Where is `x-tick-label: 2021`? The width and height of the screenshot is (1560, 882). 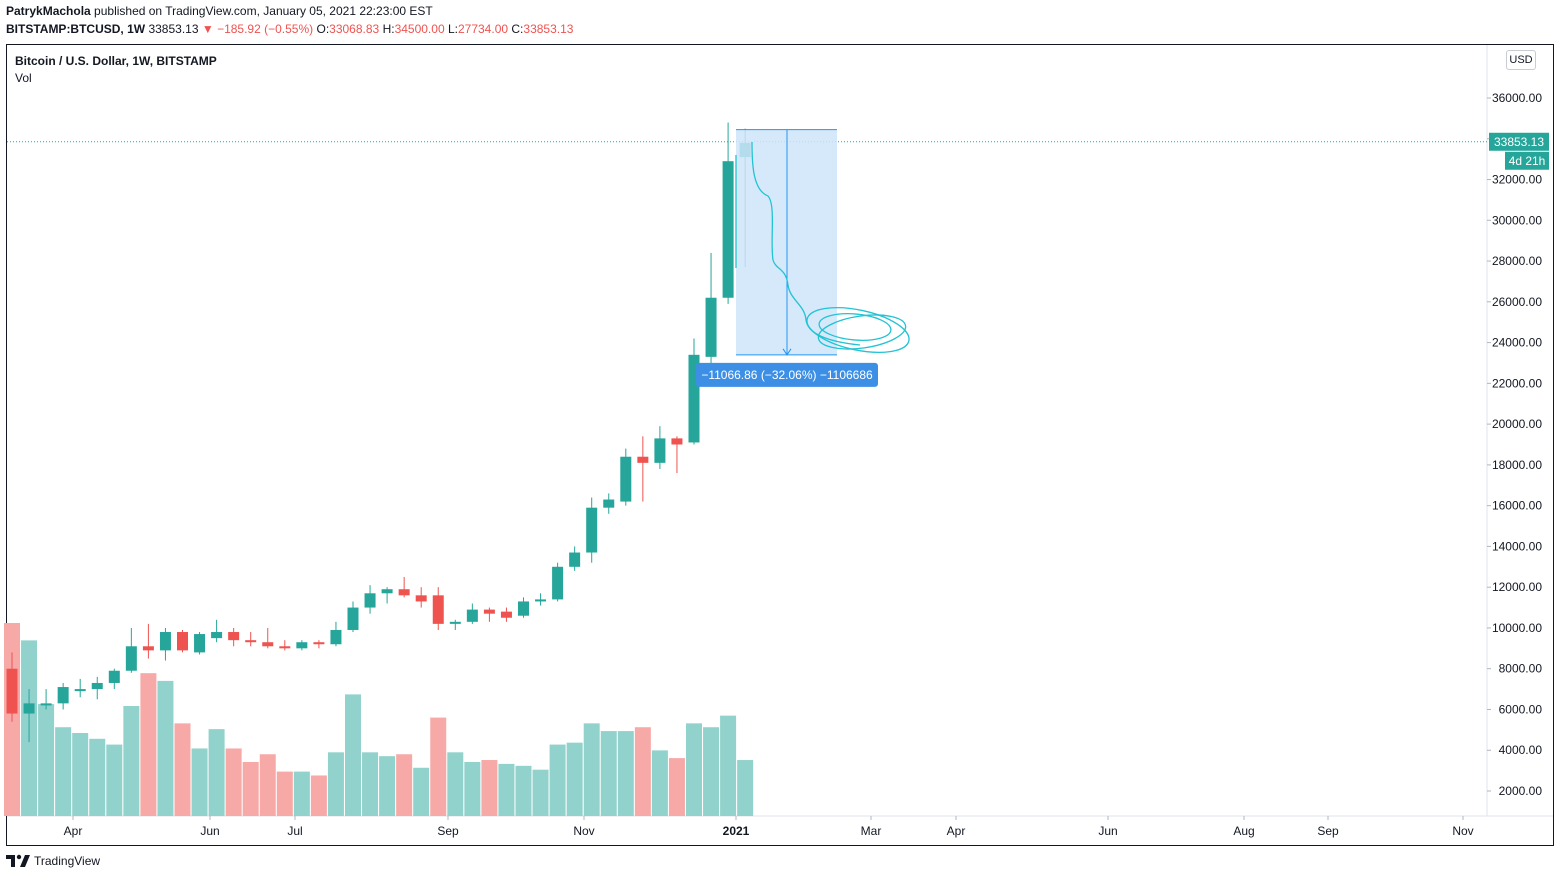
x-tick-label: 2021 is located at coordinates (736, 831).